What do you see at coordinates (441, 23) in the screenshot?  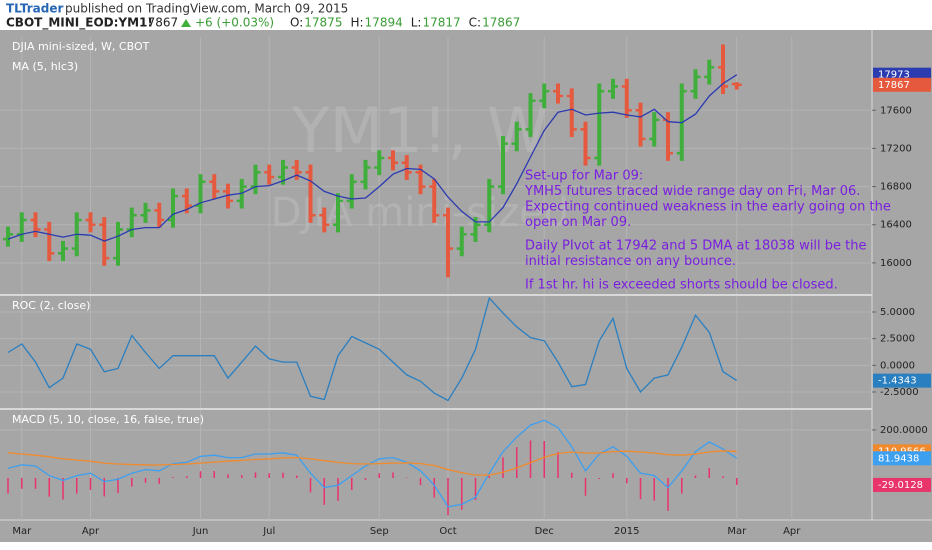 I see `ohlc-value: 17817` at bounding box center [441, 23].